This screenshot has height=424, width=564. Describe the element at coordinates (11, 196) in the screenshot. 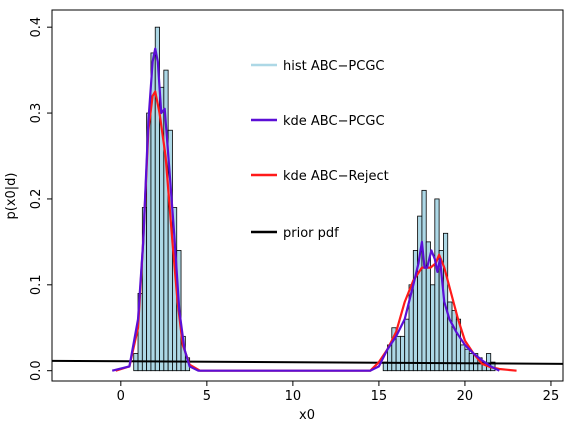

I see `y-axis-label: p(x0|d)` at that location.